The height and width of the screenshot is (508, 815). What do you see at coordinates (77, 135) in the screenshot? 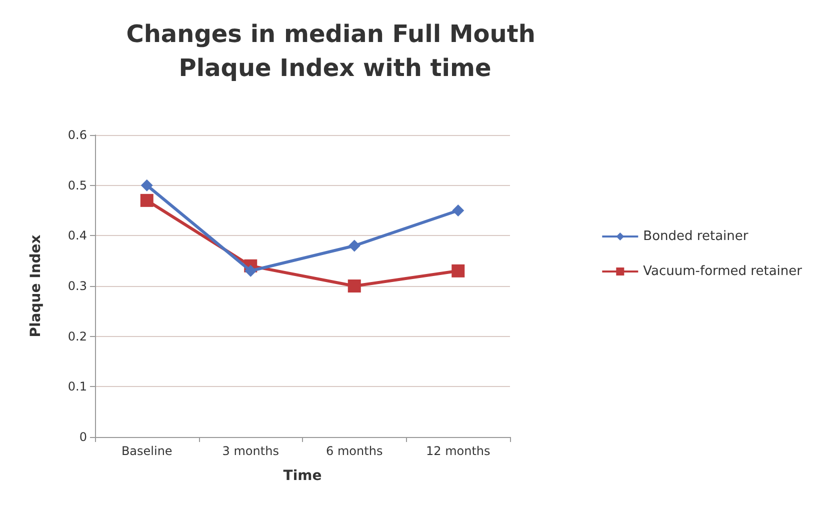
I see `y-tick-label: 0.6` at bounding box center [77, 135].